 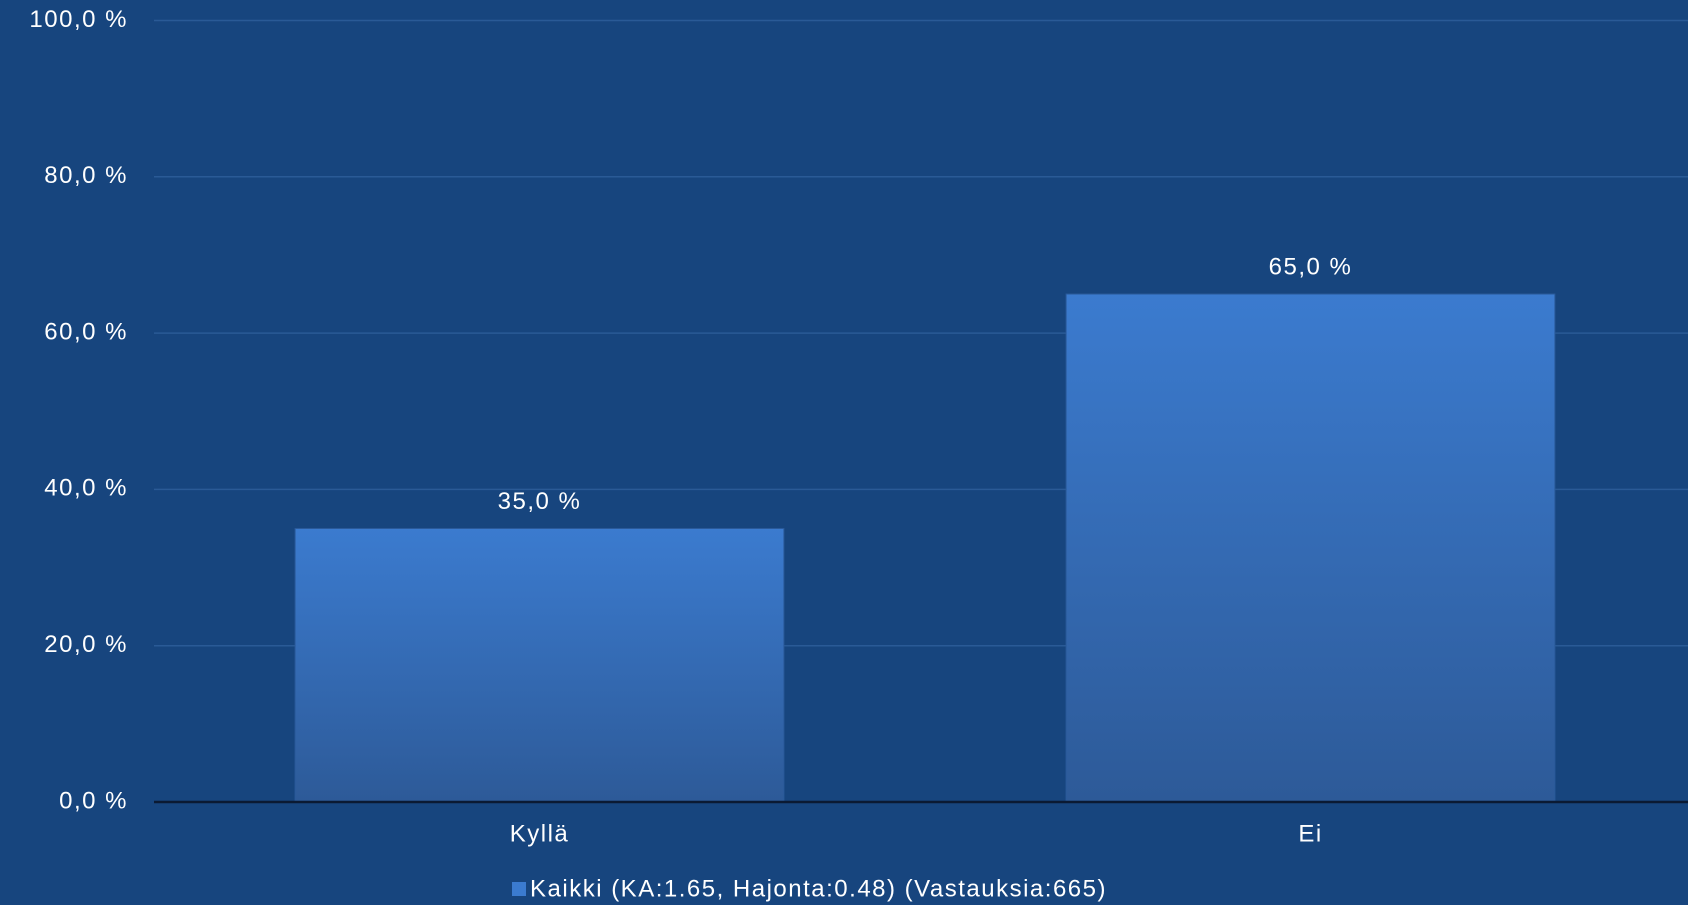 What do you see at coordinates (540, 833) in the screenshot?
I see `x-tick-label: Kyllä` at bounding box center [540, 833].